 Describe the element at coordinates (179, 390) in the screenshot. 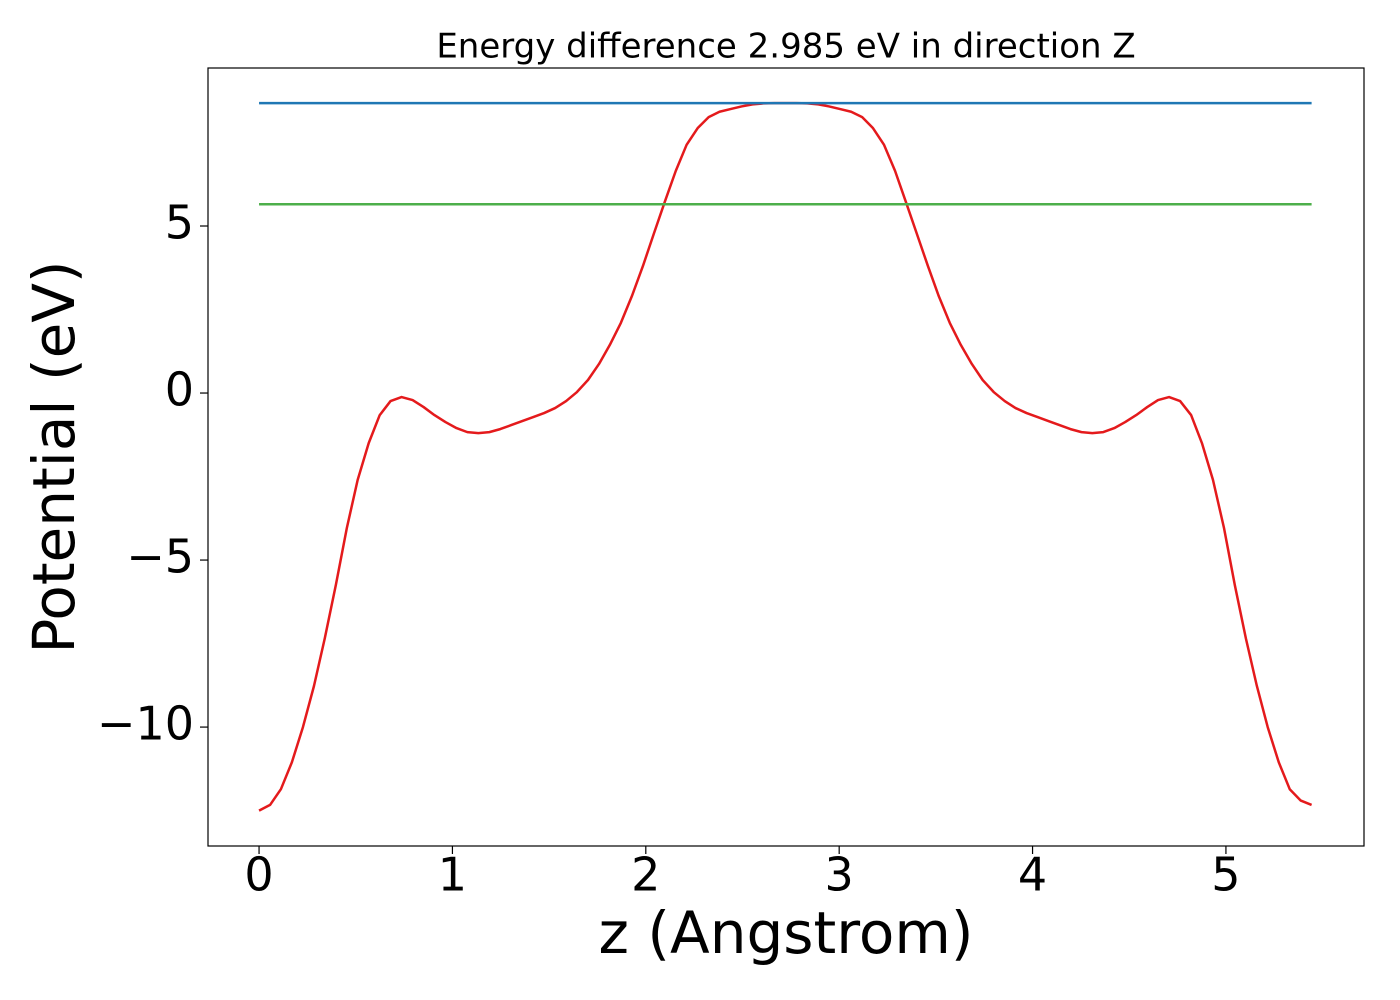

I see `y-tick-label: 0` at that location.